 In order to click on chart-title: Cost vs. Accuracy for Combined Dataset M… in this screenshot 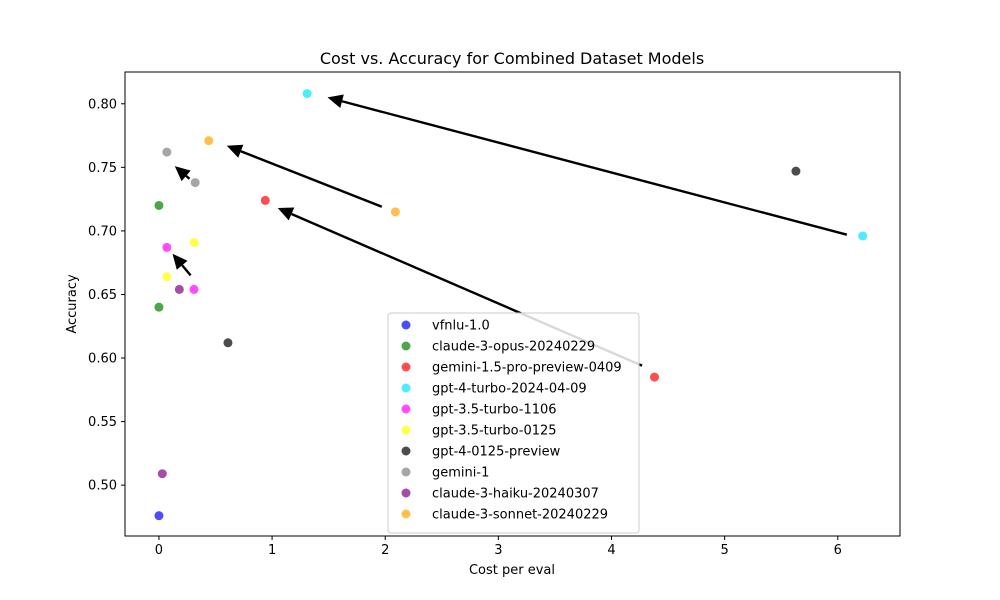, I will do `click(512, 58)`.